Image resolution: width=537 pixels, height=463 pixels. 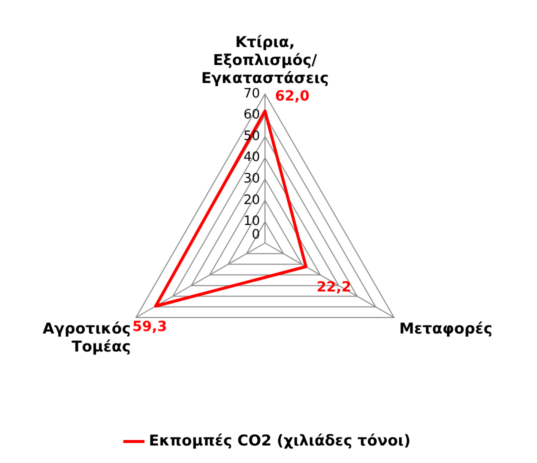 What do you see at coordinates (86, 337) in the screenshot?
I see `spoke-label: Αγροτικός Τομέας` at bounding box center [86, 337].